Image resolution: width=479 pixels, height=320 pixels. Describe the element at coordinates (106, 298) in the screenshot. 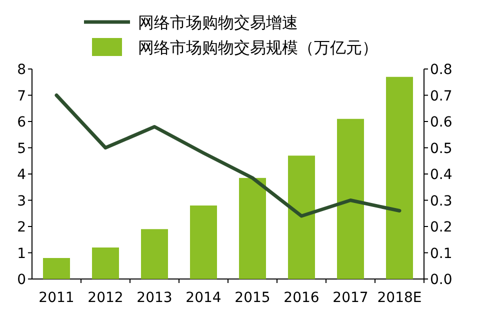

I see `x-tick-label: 2012` at that location.